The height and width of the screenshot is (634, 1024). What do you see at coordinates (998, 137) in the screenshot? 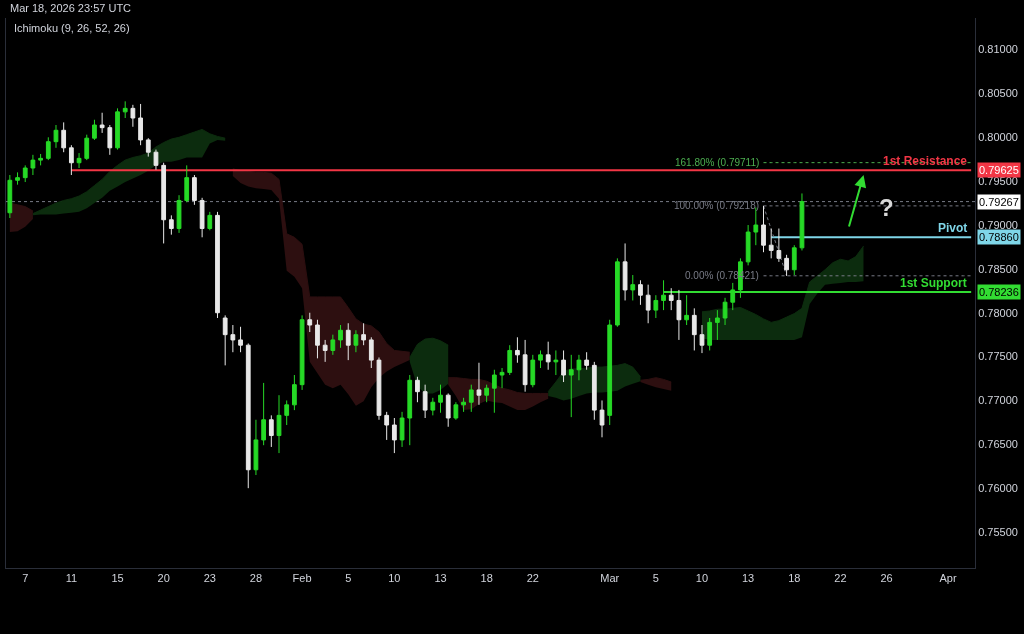
I see `y-tick-label: 0.80000` at bounding box center [998, 137].